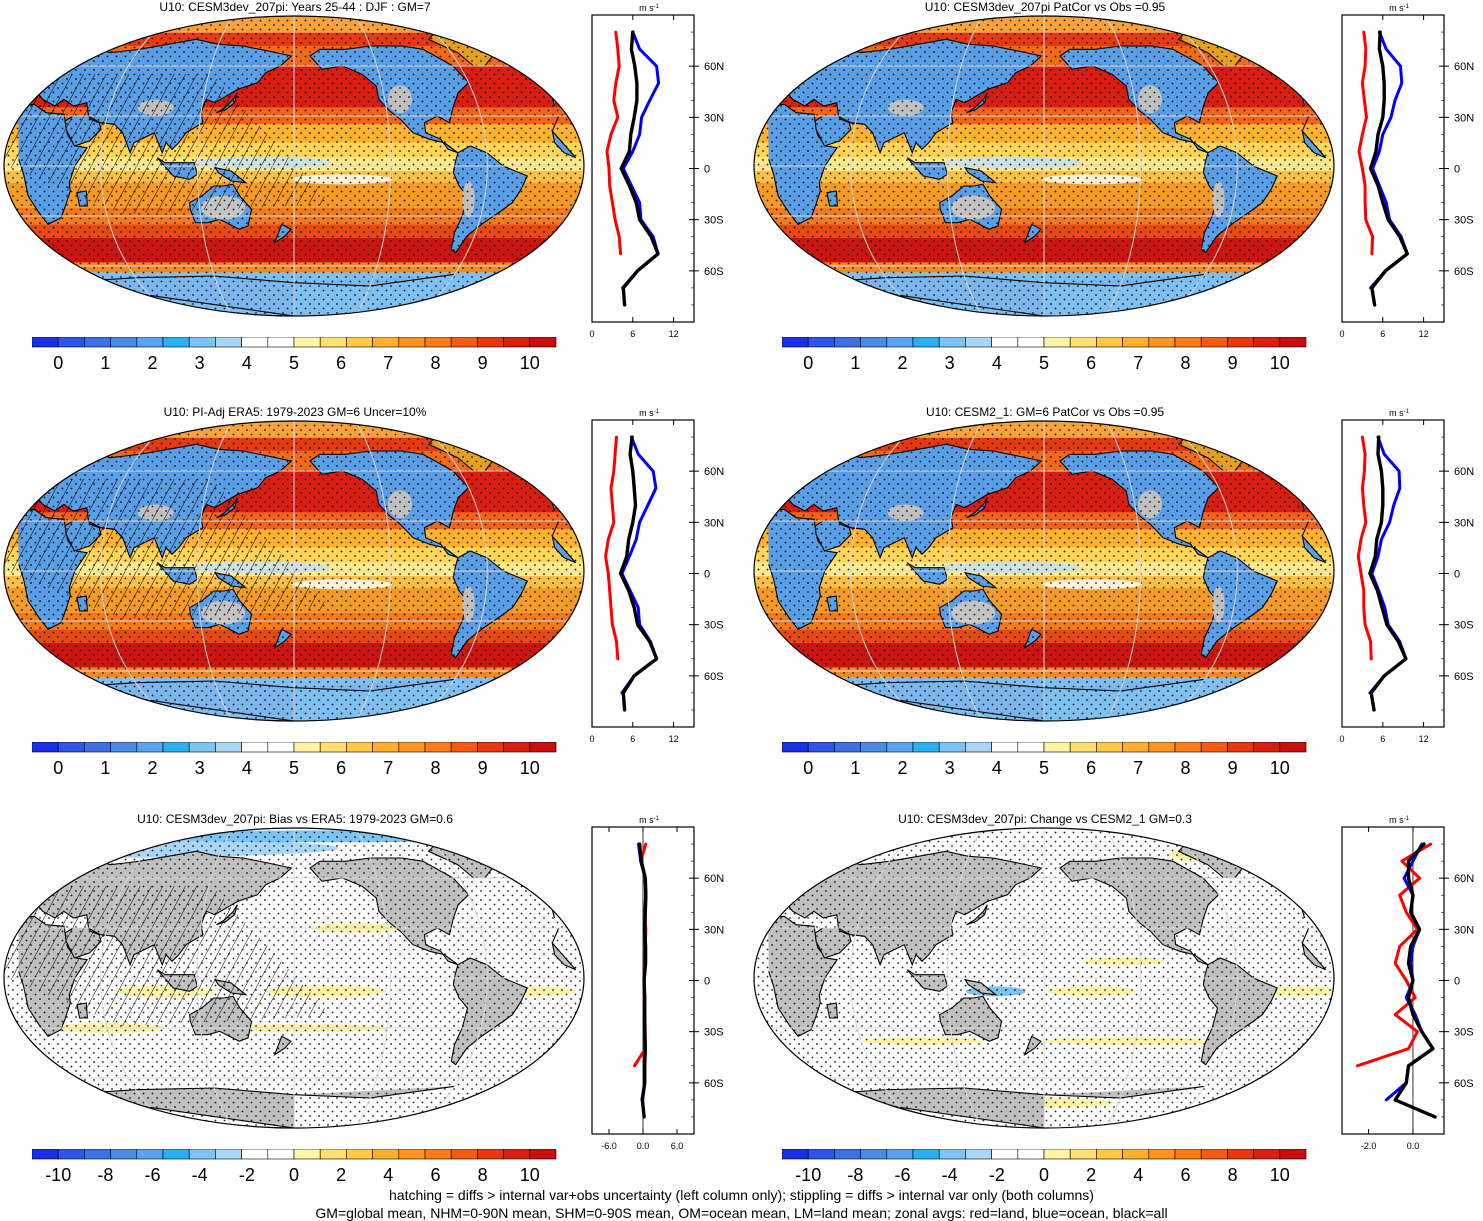  What do you see at coordinates (1413, 1146) in the screenshot?
I see `zonal-x-tick-label: 0.0` at bounding box center [1413, 1146].